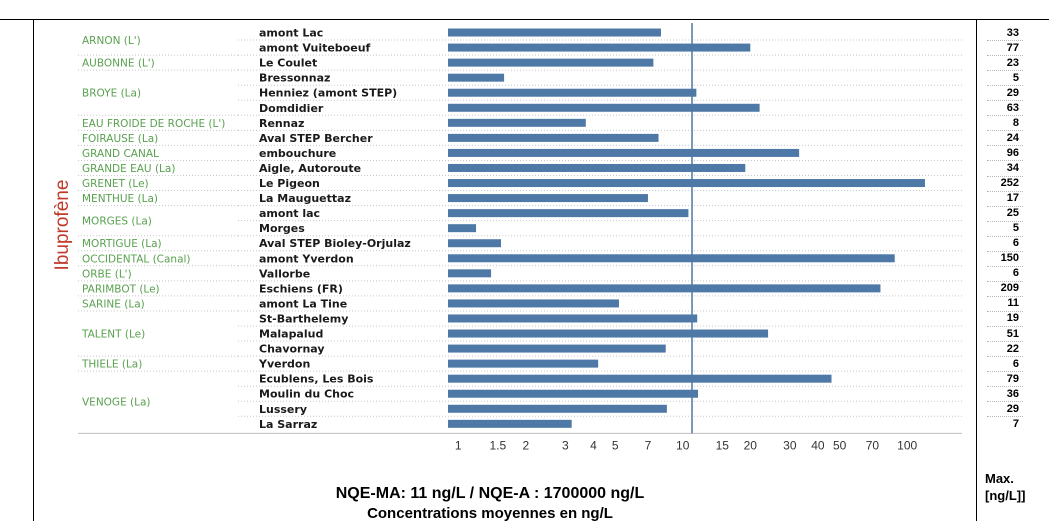 Image resolution: width=1049 pixels, height=522 pixels. I want to click on max-value-5: 63, so click(1012, 107).